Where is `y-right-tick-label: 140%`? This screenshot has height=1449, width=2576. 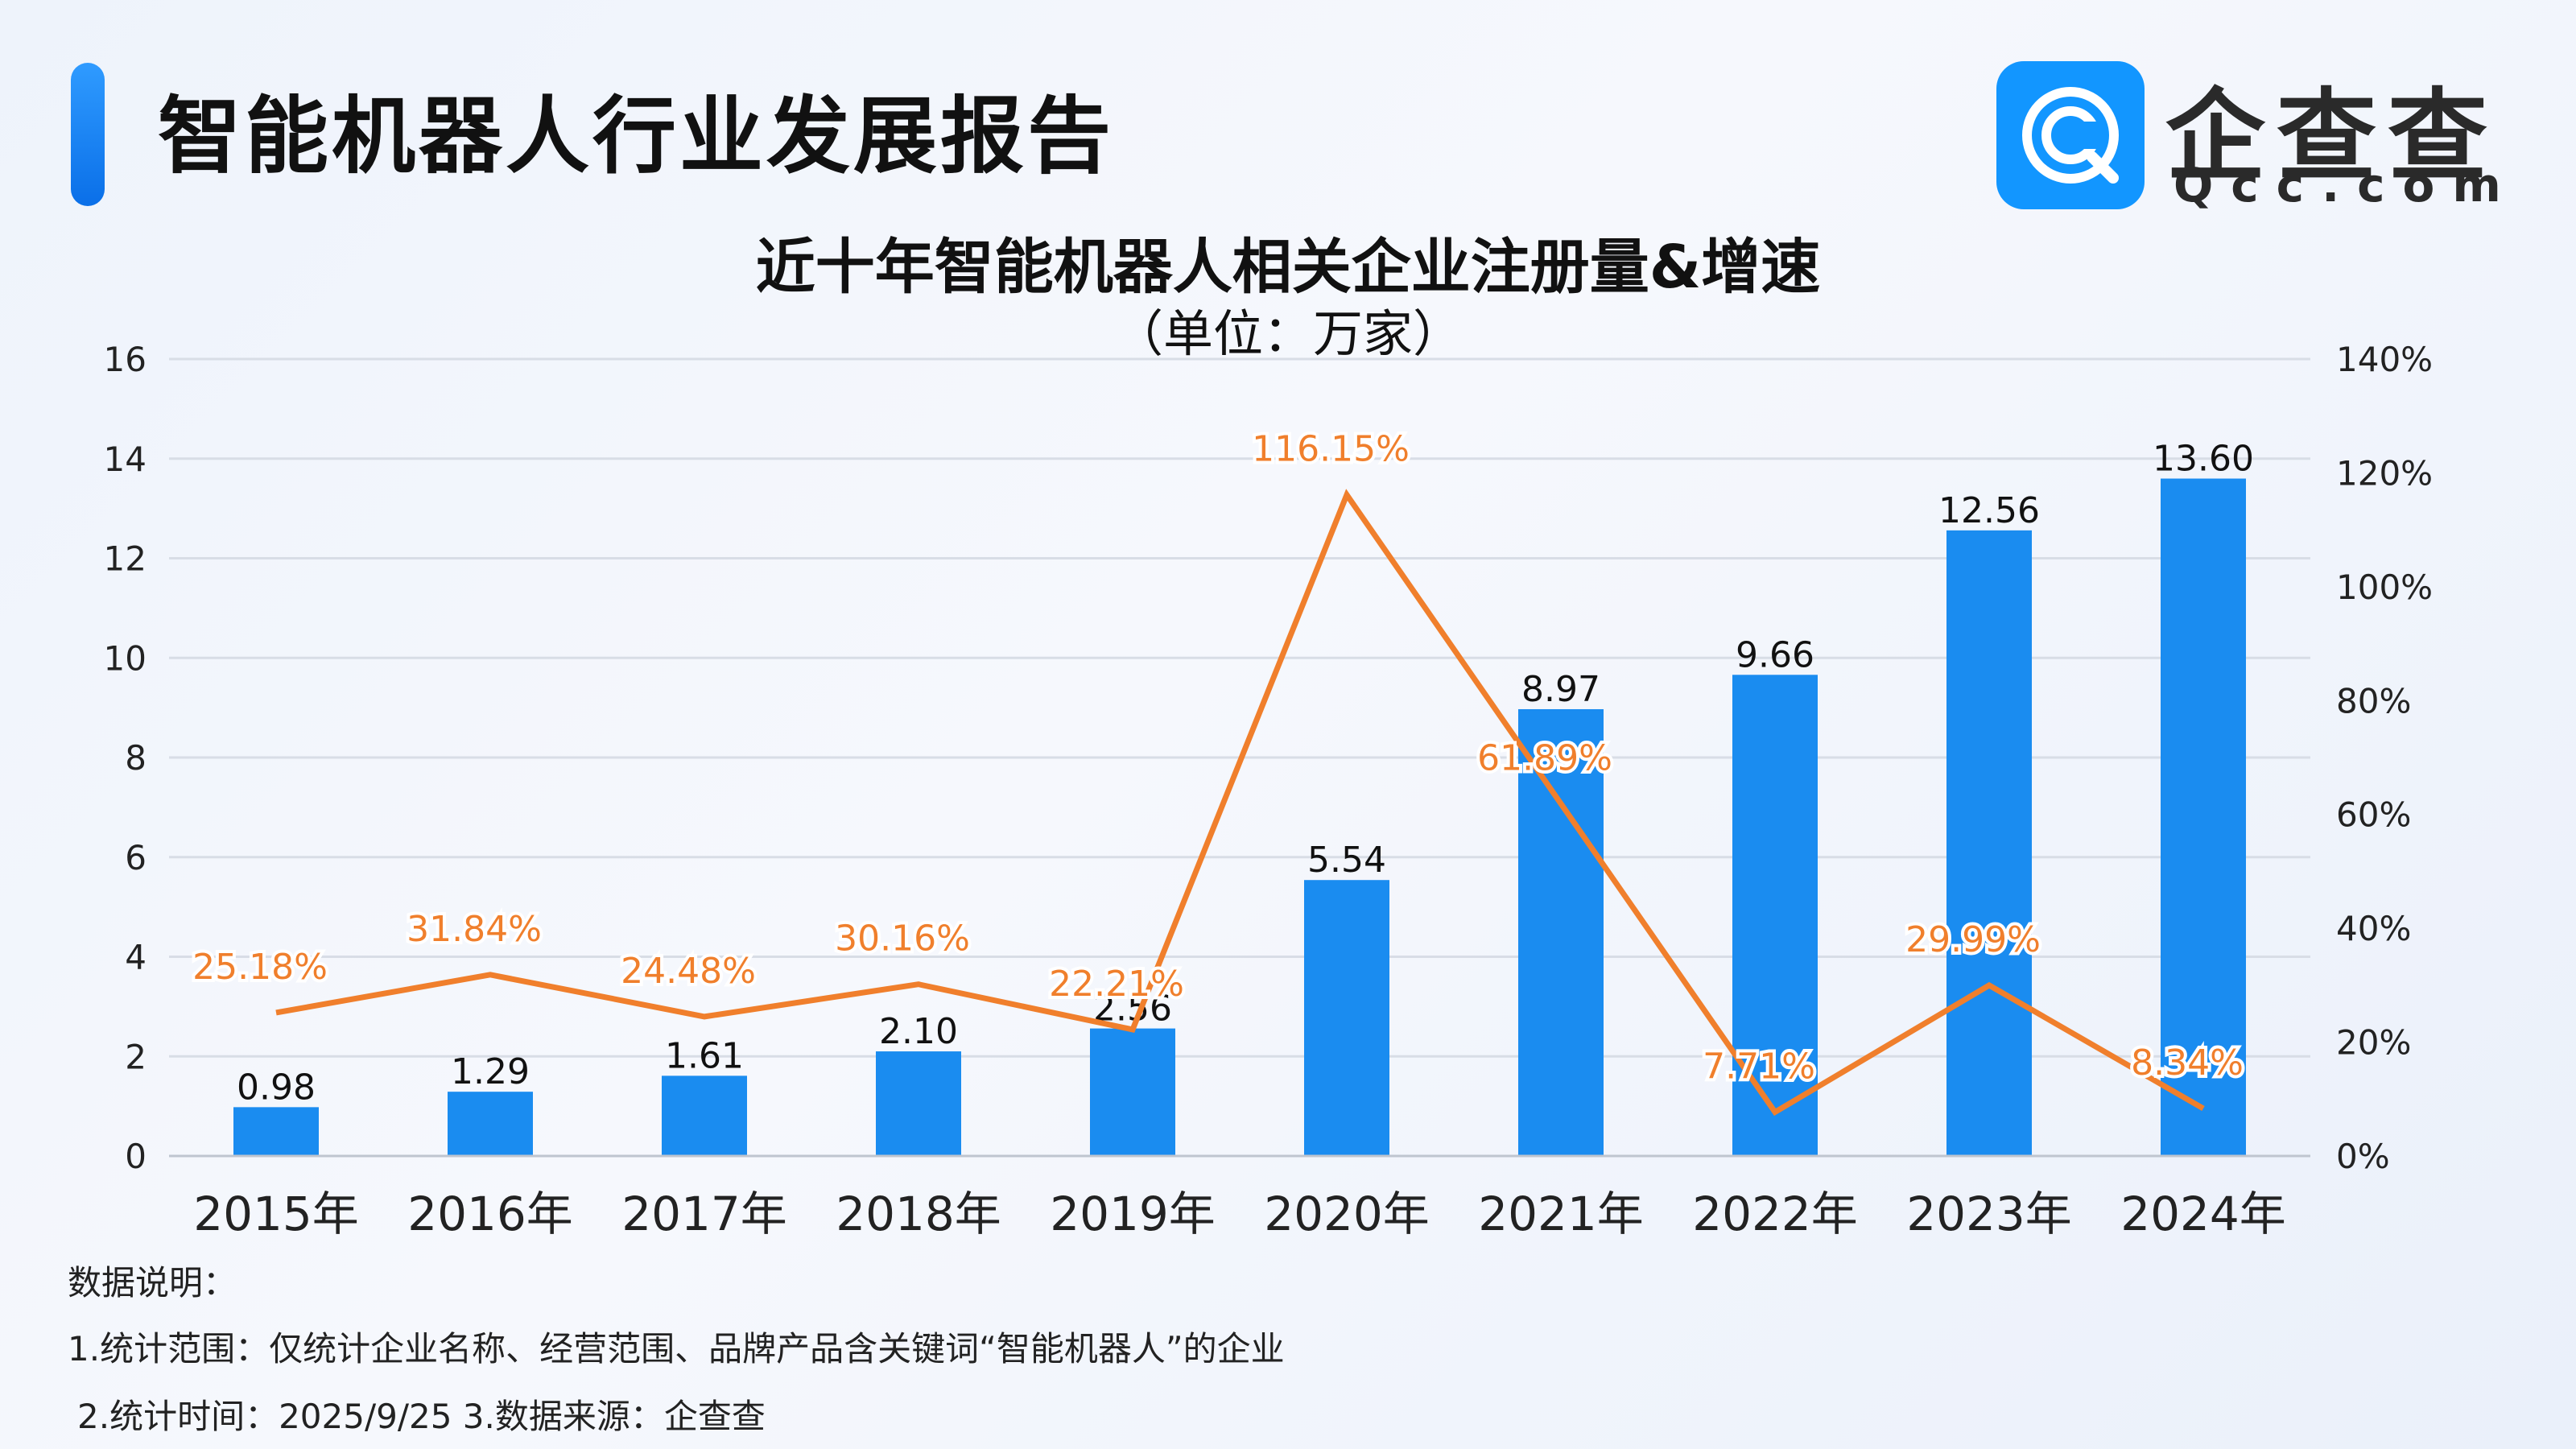 y-right-tick-label: 140% is located at coordinates (2384, 359).